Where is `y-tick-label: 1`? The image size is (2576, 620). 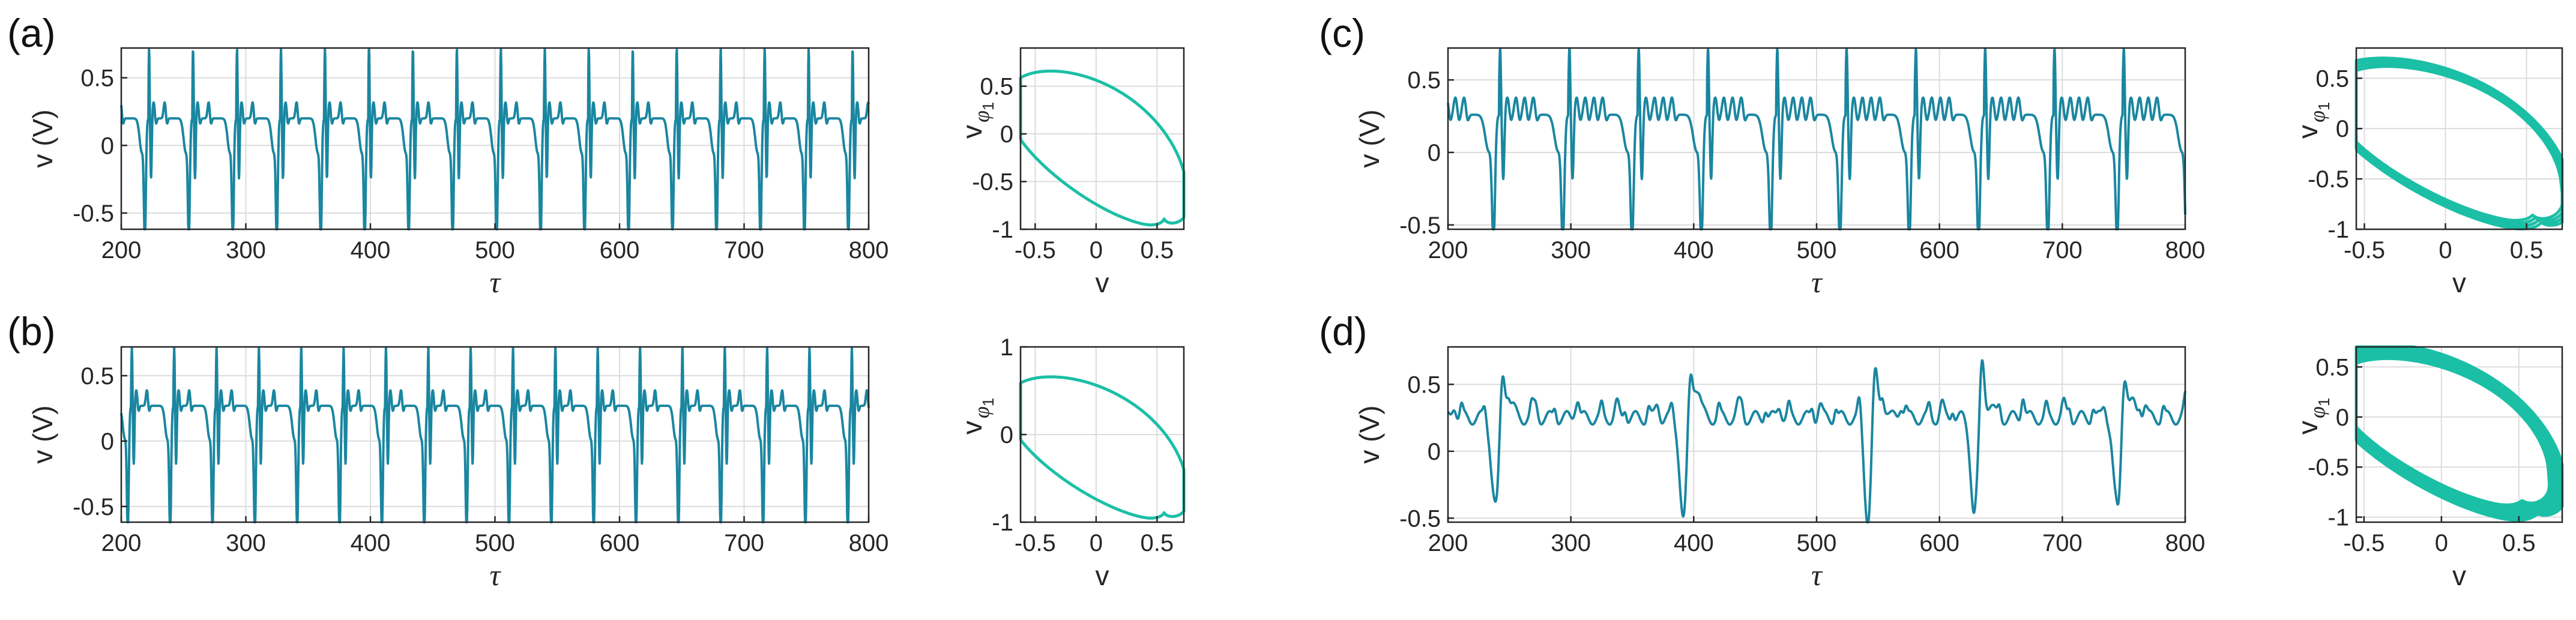 y-tick-label: 1 is located at coordinates (1006, 347).